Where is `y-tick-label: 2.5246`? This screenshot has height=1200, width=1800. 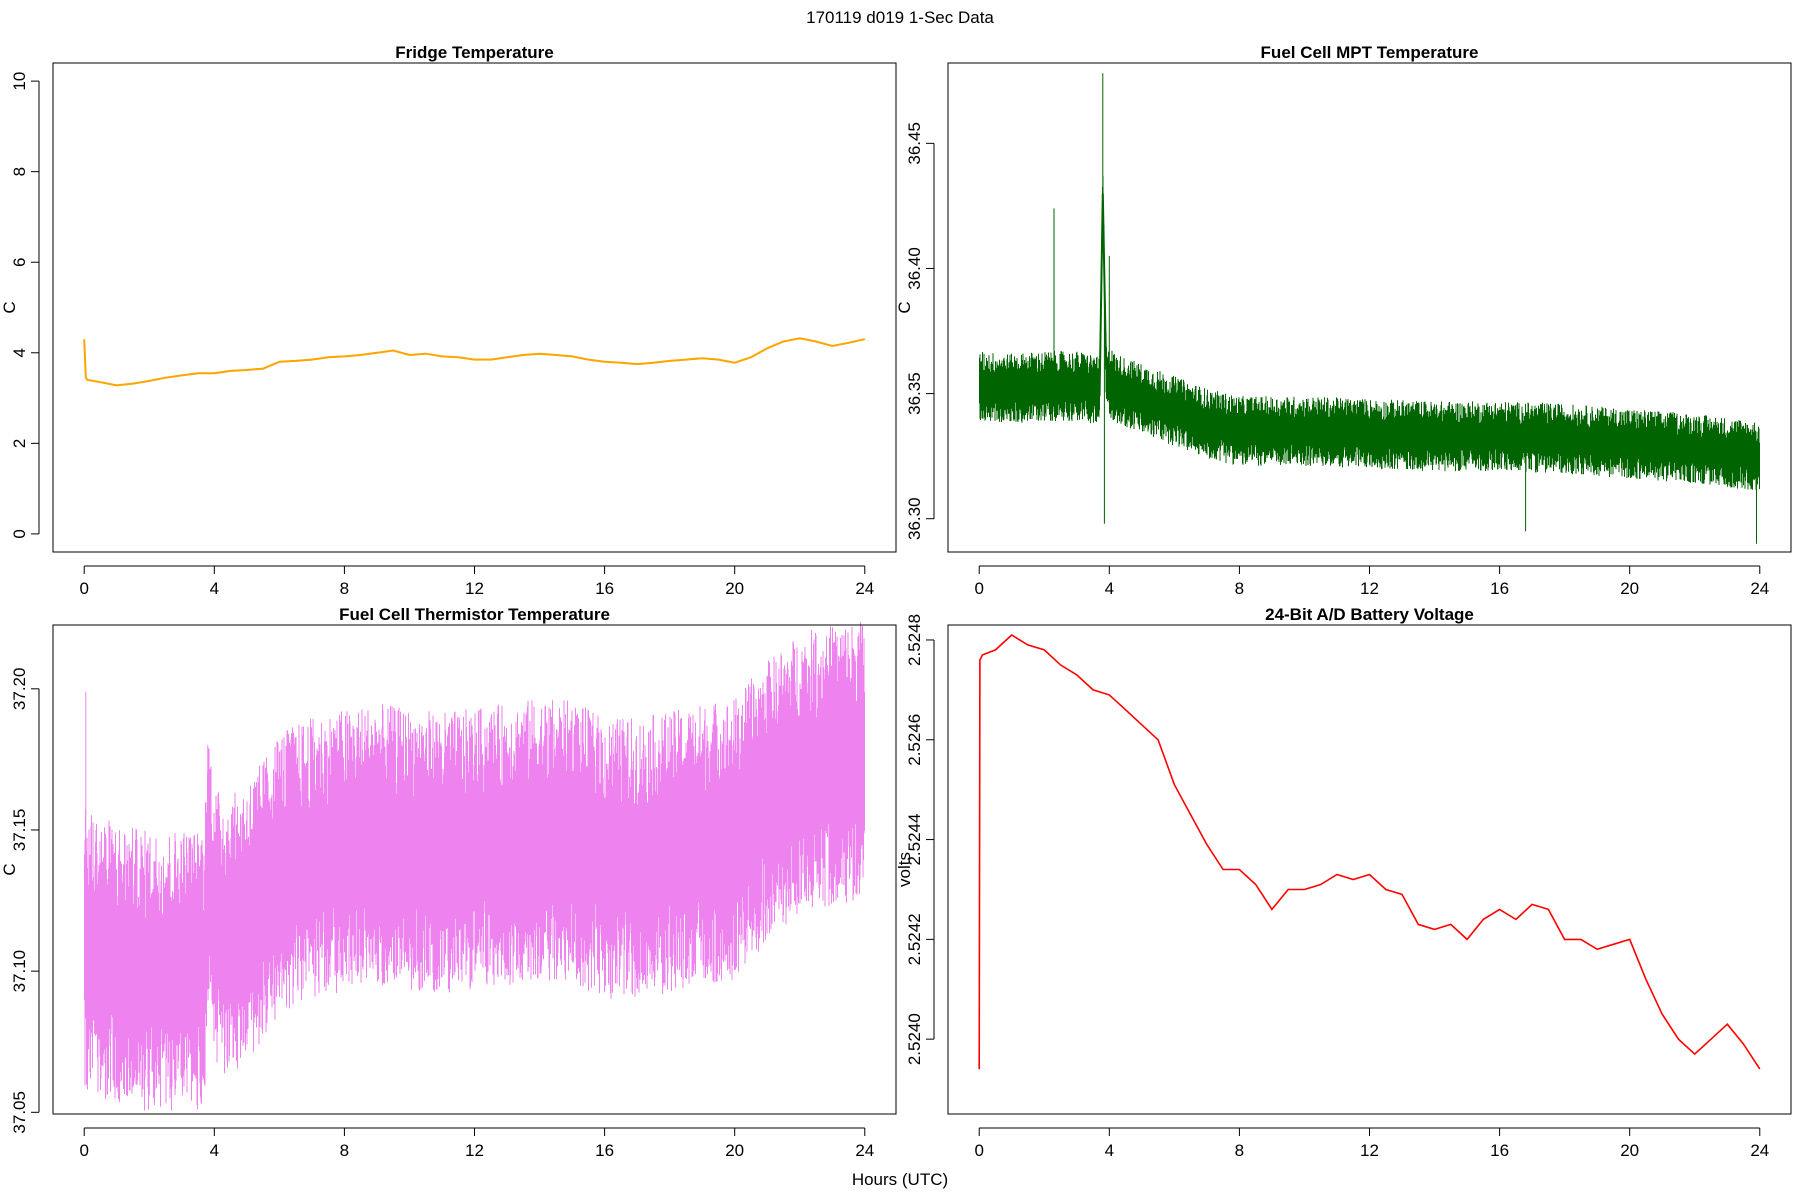
y-tick-label: 2.5246 is located at coordinates (914, 740).